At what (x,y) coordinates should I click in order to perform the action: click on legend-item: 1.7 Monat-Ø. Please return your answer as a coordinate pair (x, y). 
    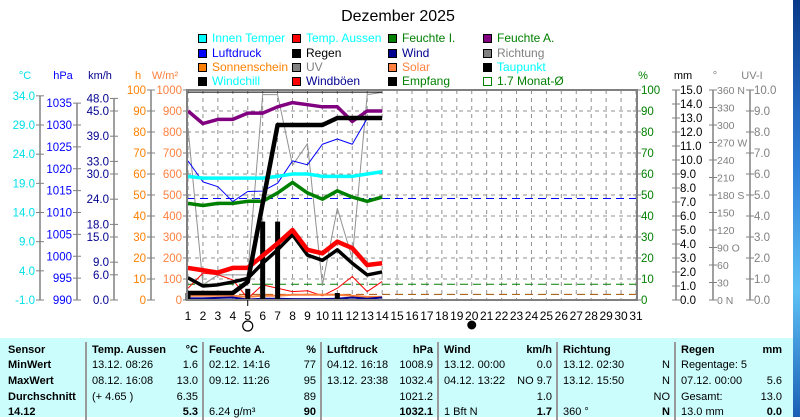
    Looking at the image, I should click on (523, 81).